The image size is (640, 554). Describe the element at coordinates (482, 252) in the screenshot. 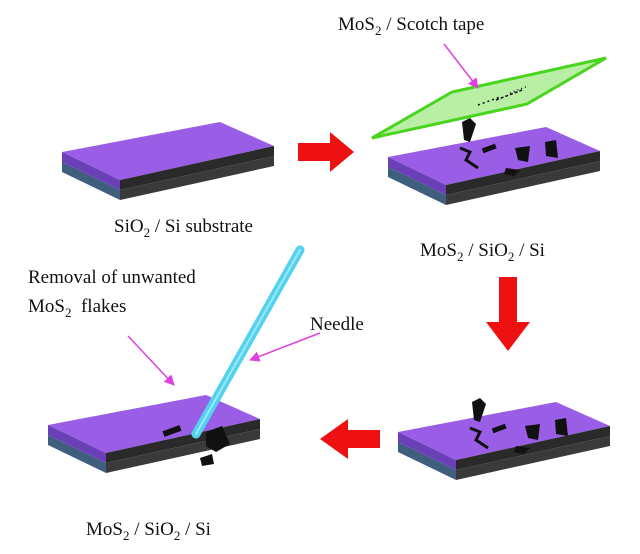

I see `stack-label-top: MoS2 / SiO2 / Si` at that location.